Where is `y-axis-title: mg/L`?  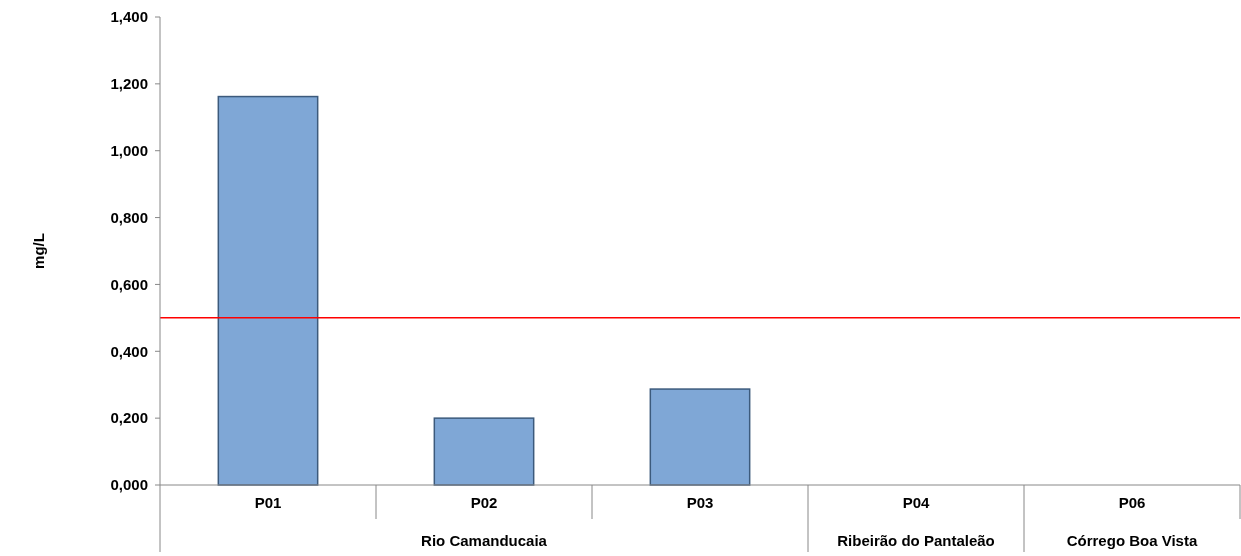
y-axis-title: mg/L is located at coordinates (38, 251).